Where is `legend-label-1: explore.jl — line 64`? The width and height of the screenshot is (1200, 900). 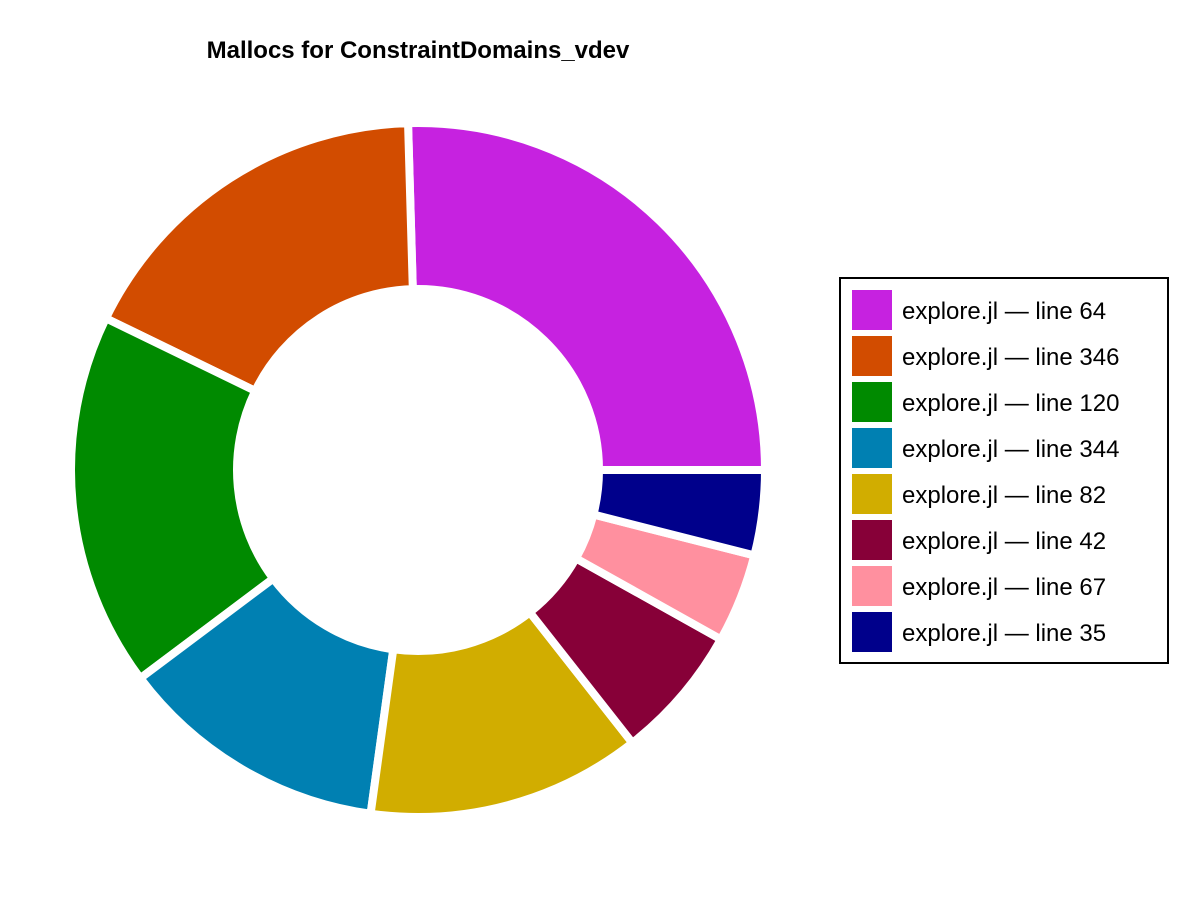
legend-label-1: explore.jl — line 64 is located at coordinates (1004, 311).